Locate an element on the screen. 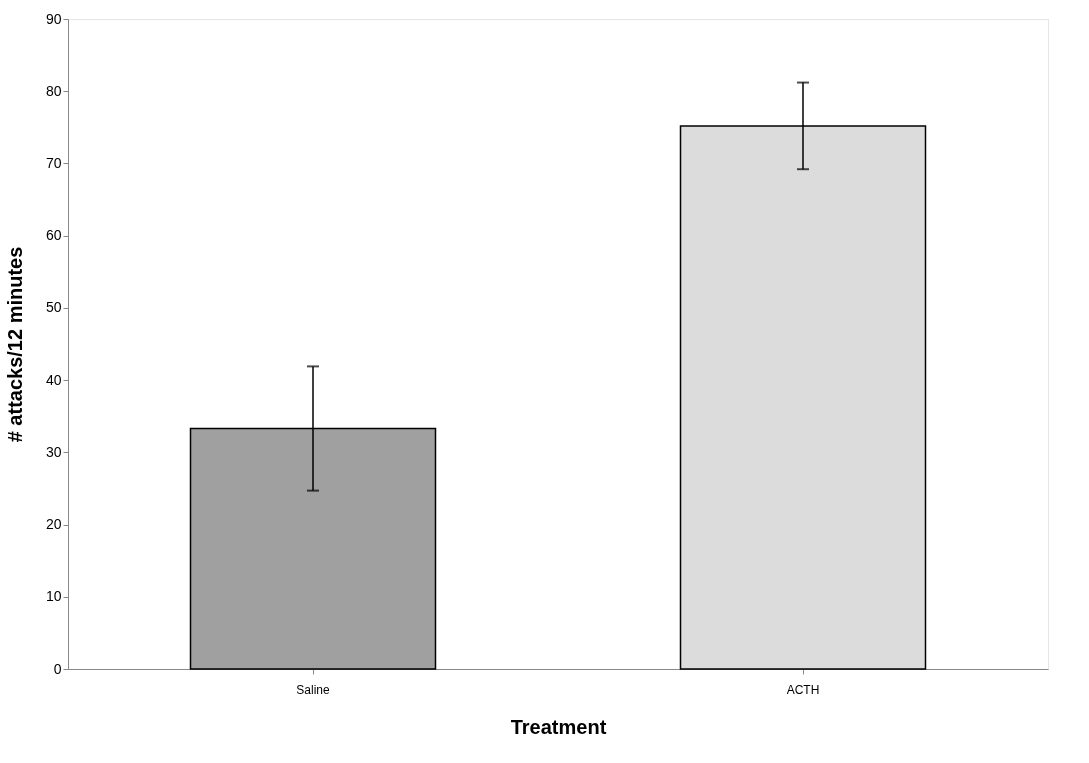 This screenshot has height=763, width=1089. y-tick-label: 90 is located at coordinates (53, 18).